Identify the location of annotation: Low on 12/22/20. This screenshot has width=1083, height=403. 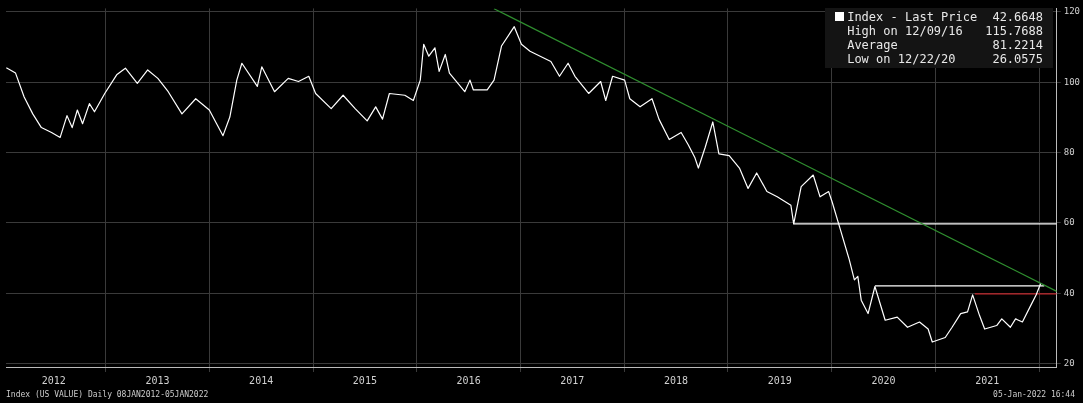
(901, 59).